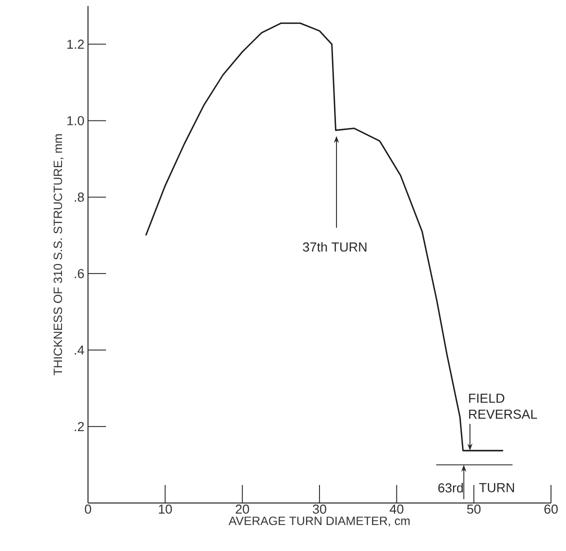  Describe the element at coordinates (319, 521) in the screenshot. I see `x-axis-title: AVERAGE TURN DIAMETER, cm` at that location.